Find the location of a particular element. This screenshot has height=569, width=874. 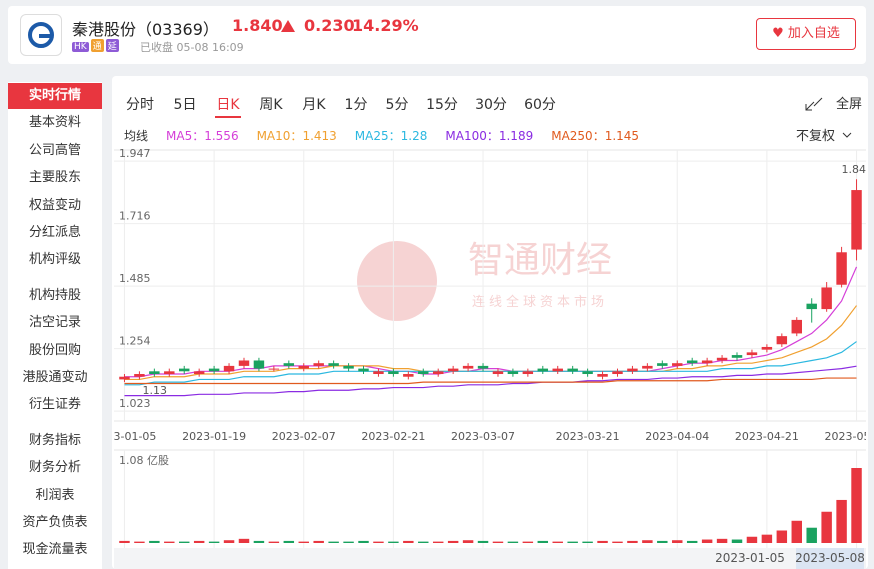

legend-entry: MA5：1.556 is located at coordinates (202, 136).